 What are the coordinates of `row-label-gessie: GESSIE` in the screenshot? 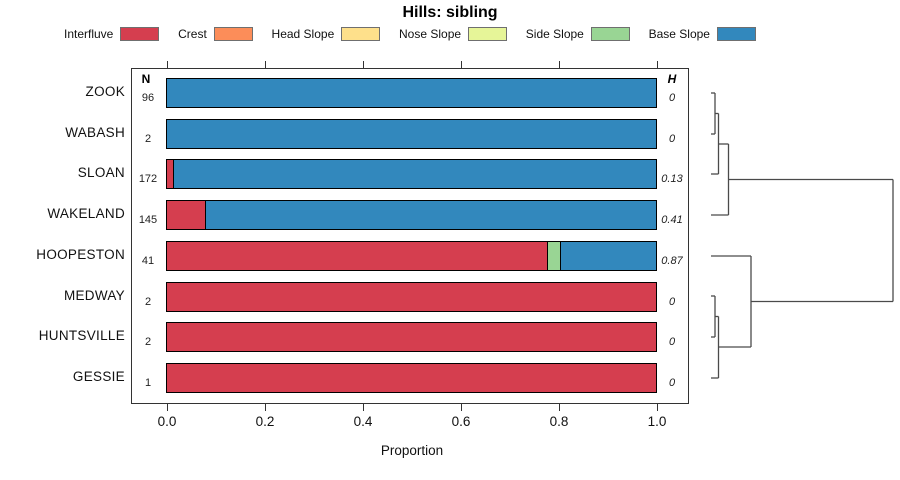 It's located at (98, 376).